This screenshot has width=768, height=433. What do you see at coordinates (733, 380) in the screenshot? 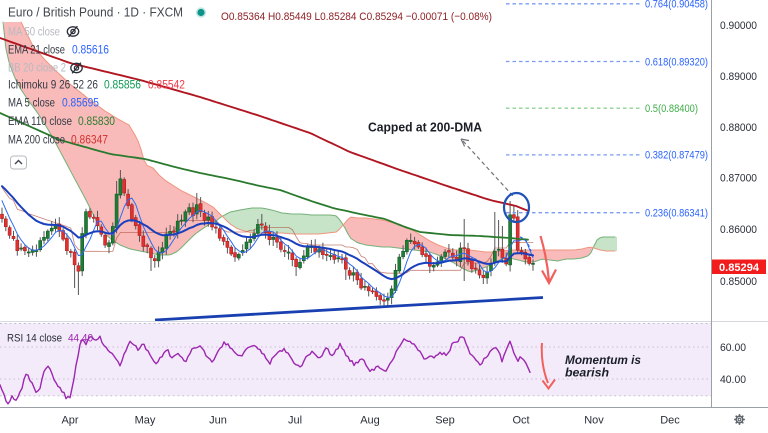
I see `svg-text: 40.00` at bounding box center [733, 380].